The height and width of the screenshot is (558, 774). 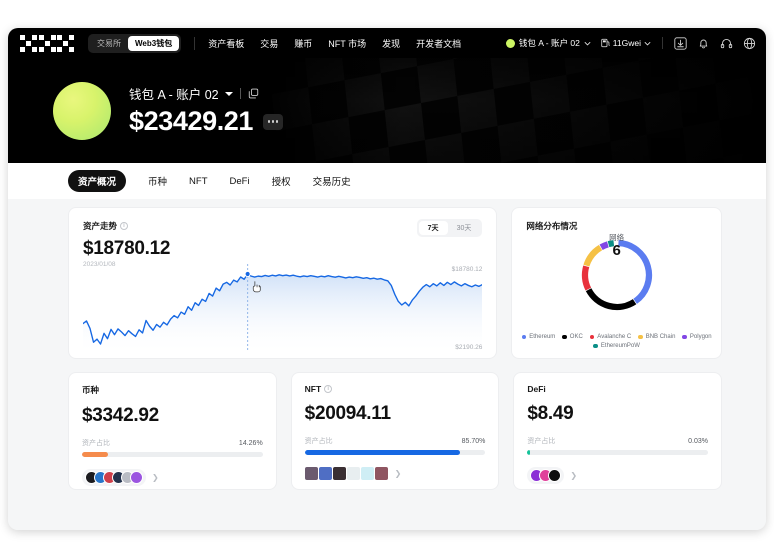 I want to click on nft-thumbnail-group, so click(x=346, y=473).